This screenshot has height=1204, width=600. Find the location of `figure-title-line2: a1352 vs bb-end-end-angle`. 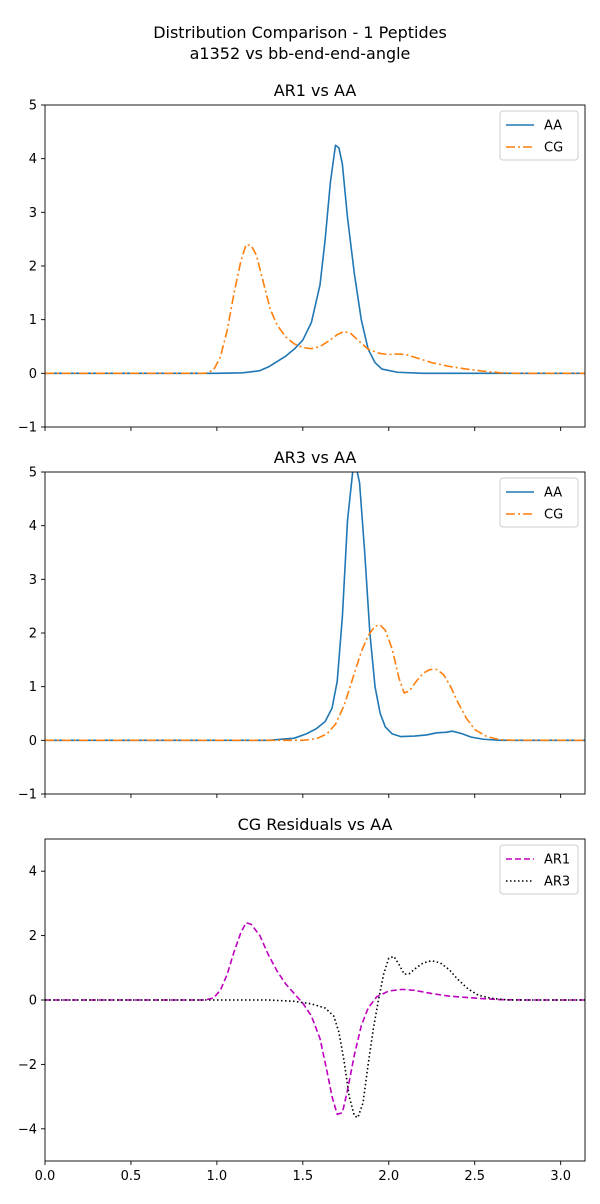

figure-title-line2: a1352 vs bb-end-end-angle is located at coordinates (300, 53).